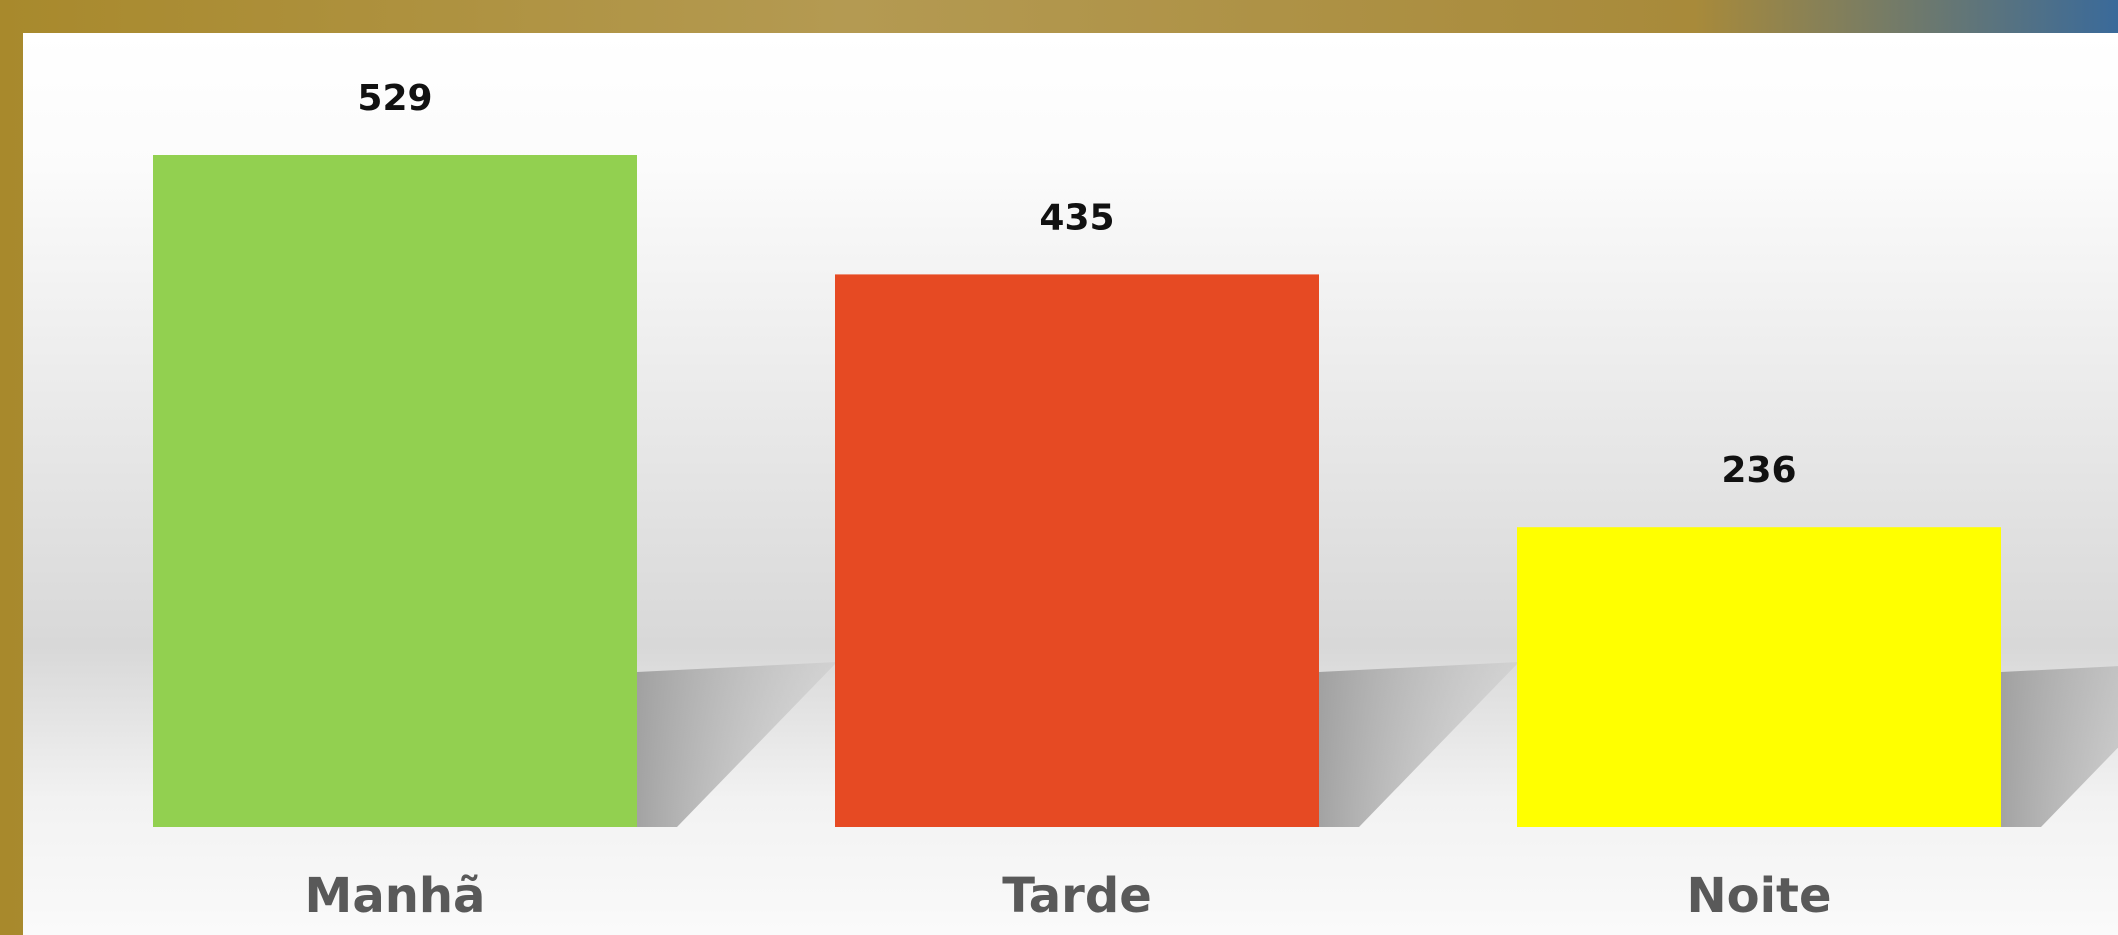 This screenshot has height=935, width=2118. I want to click on data-label: 529, so click(394, 98).